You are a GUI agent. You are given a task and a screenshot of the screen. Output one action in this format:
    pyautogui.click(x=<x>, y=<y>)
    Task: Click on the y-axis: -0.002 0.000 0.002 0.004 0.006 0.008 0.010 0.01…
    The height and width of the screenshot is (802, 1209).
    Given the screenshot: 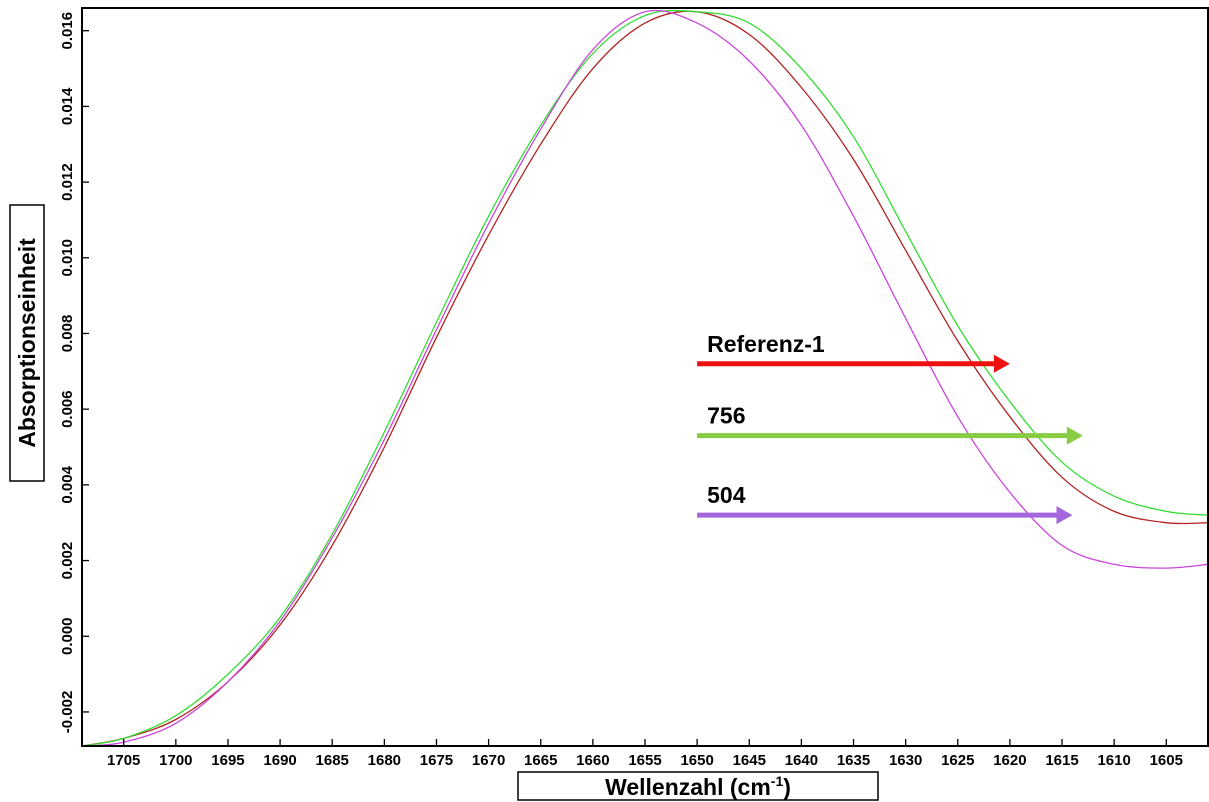 What is the action you would take?
    pyautogui.click(x=74, y=372)
    